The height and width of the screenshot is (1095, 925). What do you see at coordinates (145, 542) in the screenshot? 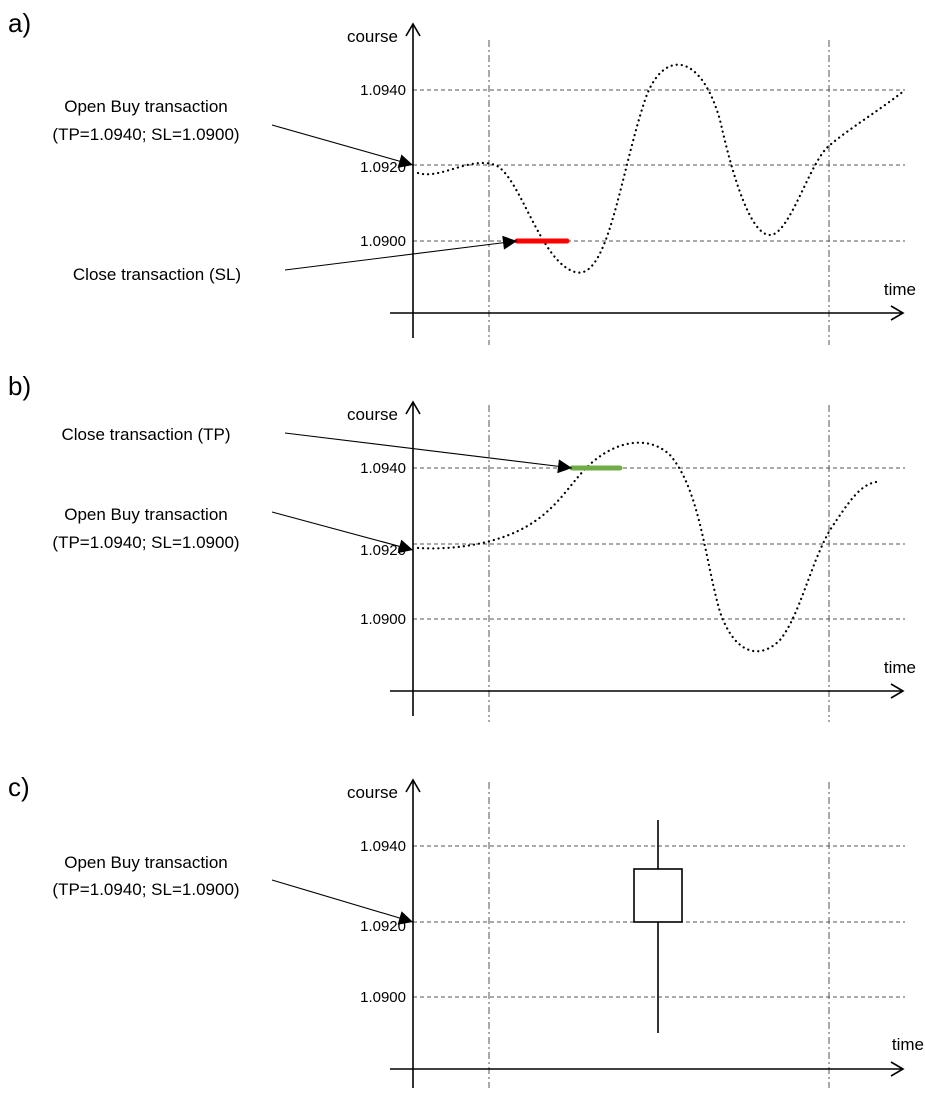
I see `open-buy-params-b: (TP=1.0940; SL=1.0900)` at bounding box center [145, 542].